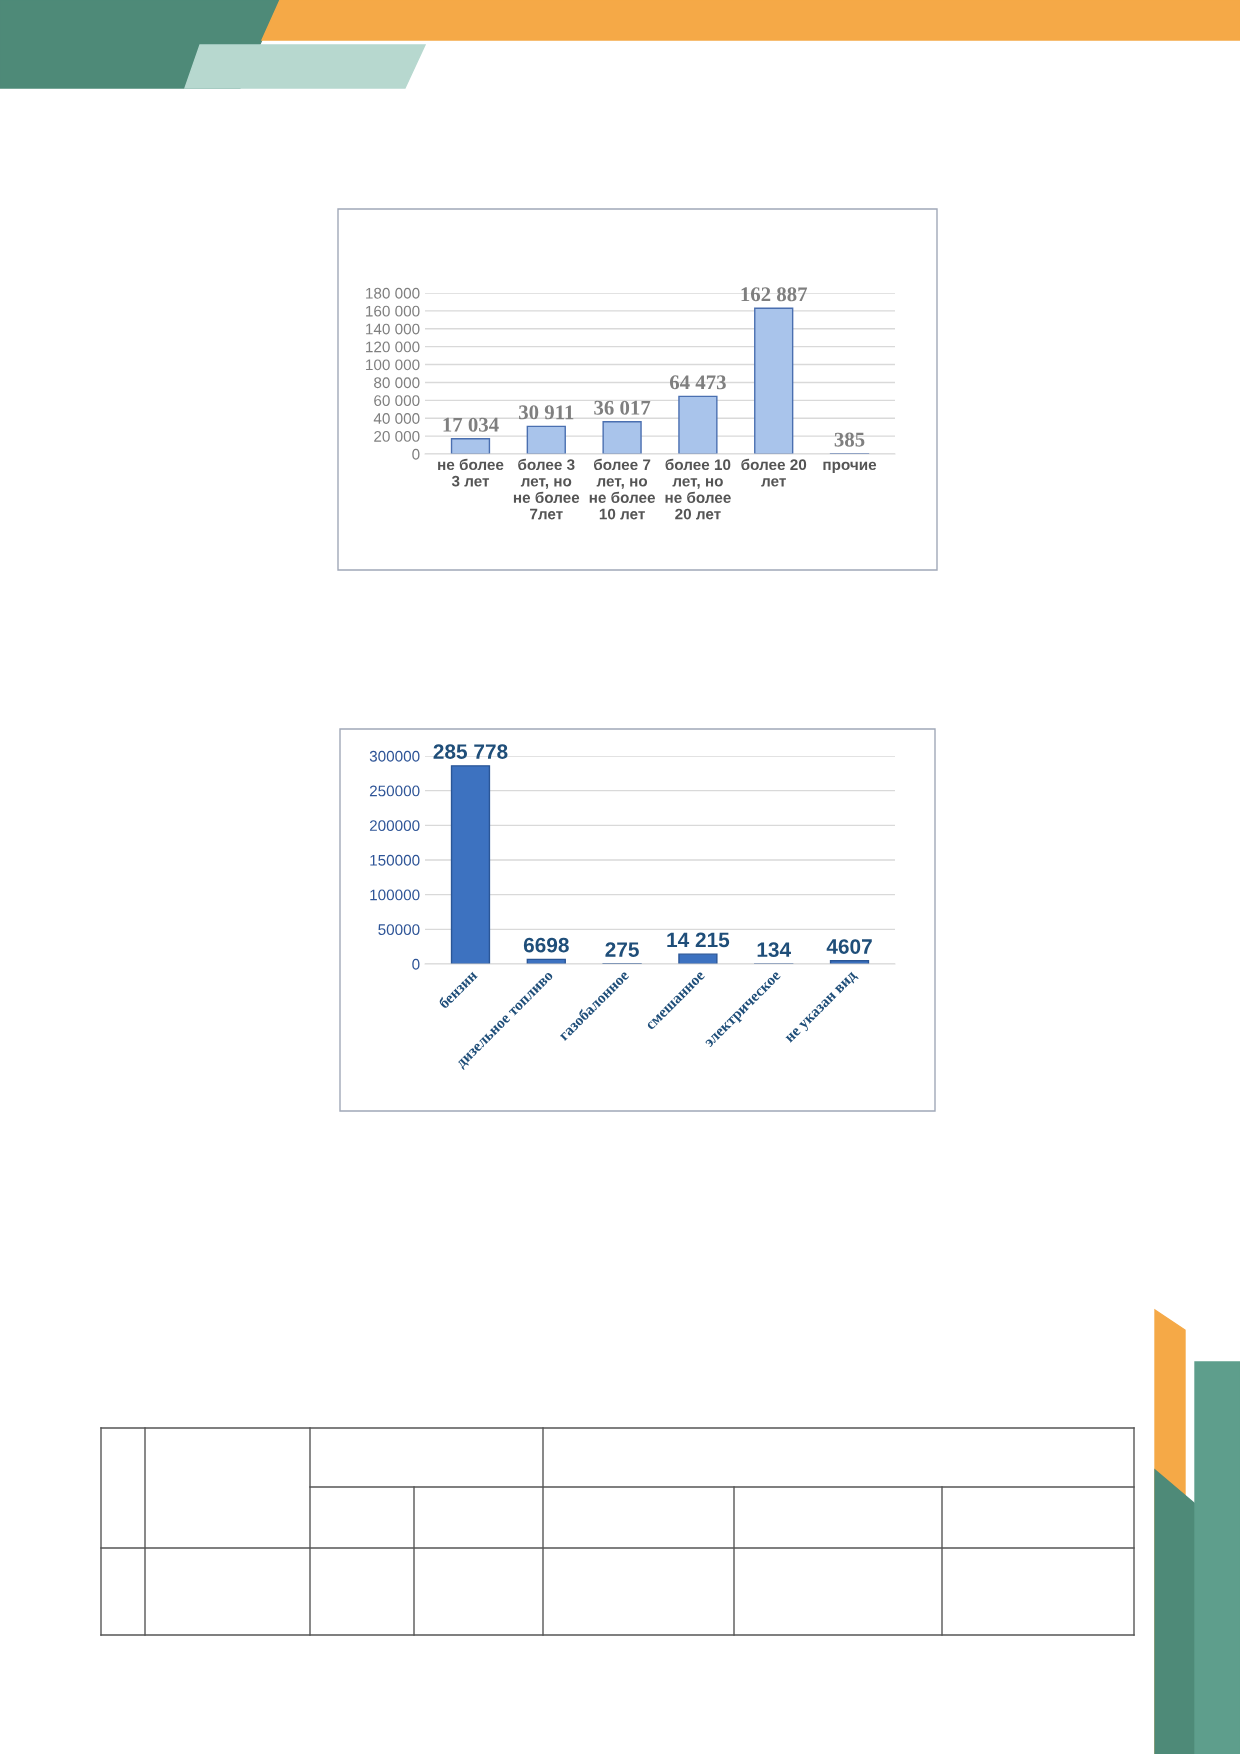 Image resolution: width=1240 pixels, height=1754 pixels. Describe the element at coordinates (622, 489) in the screenshot. I see `x-tick-label: более 7 лет, но не более 10 лет` at that location.